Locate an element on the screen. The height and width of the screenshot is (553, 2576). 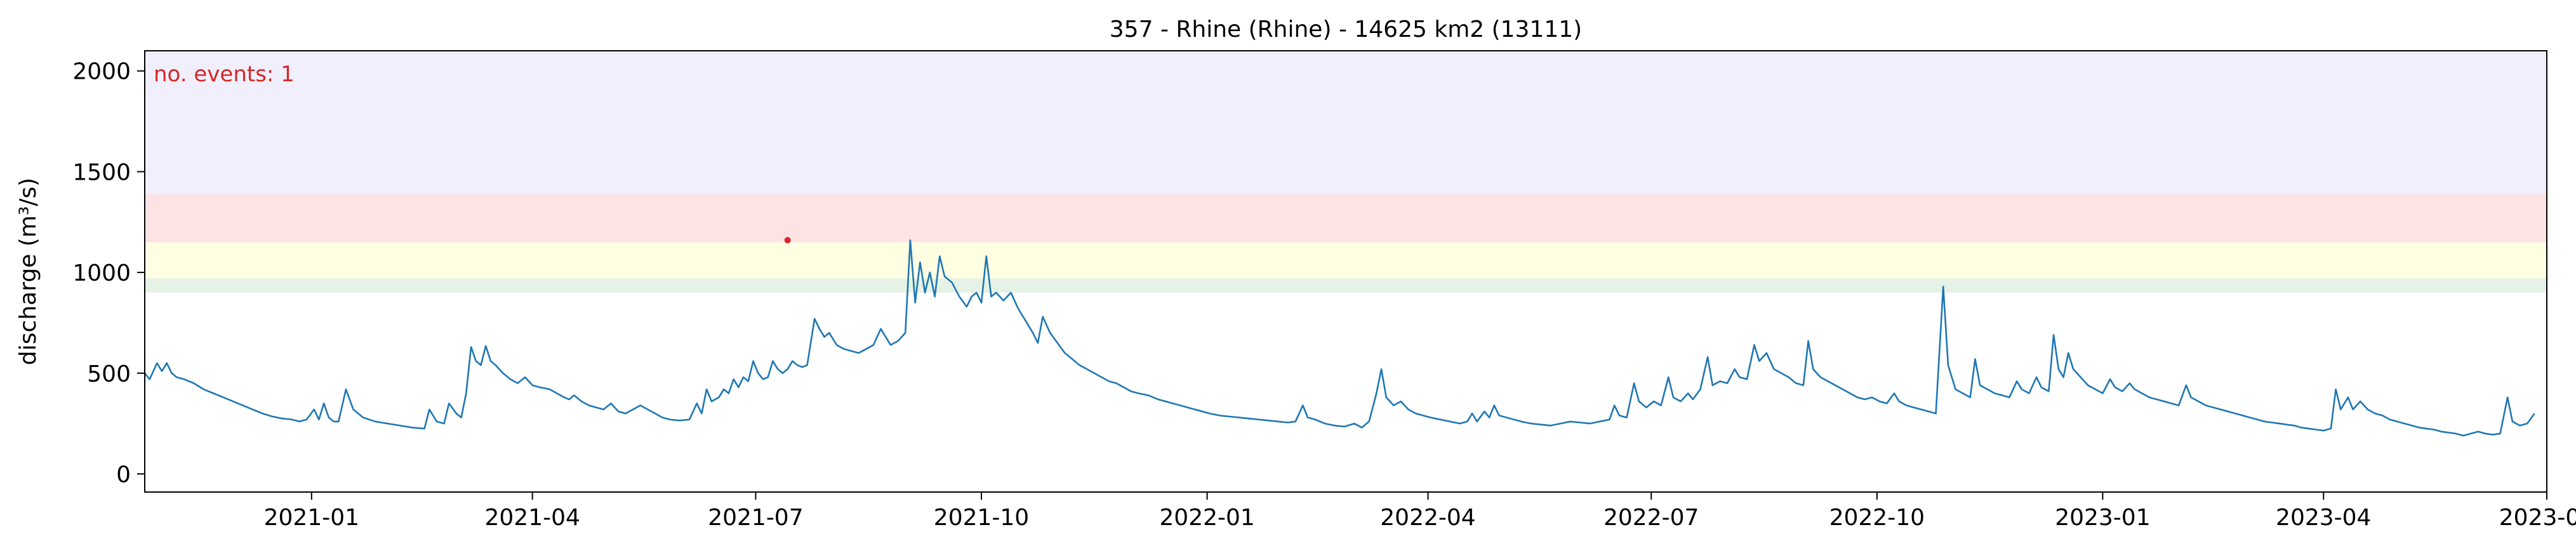
events-layer is located at coordinates (787, 240).